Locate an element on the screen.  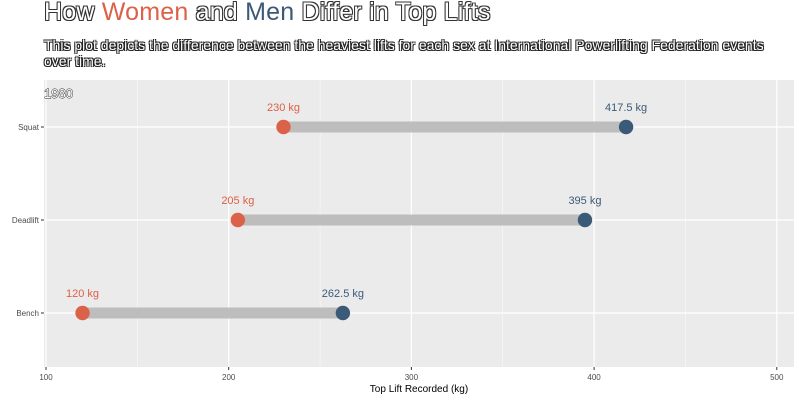
x-tick-label: 300 is located at coordinates (412, 377).